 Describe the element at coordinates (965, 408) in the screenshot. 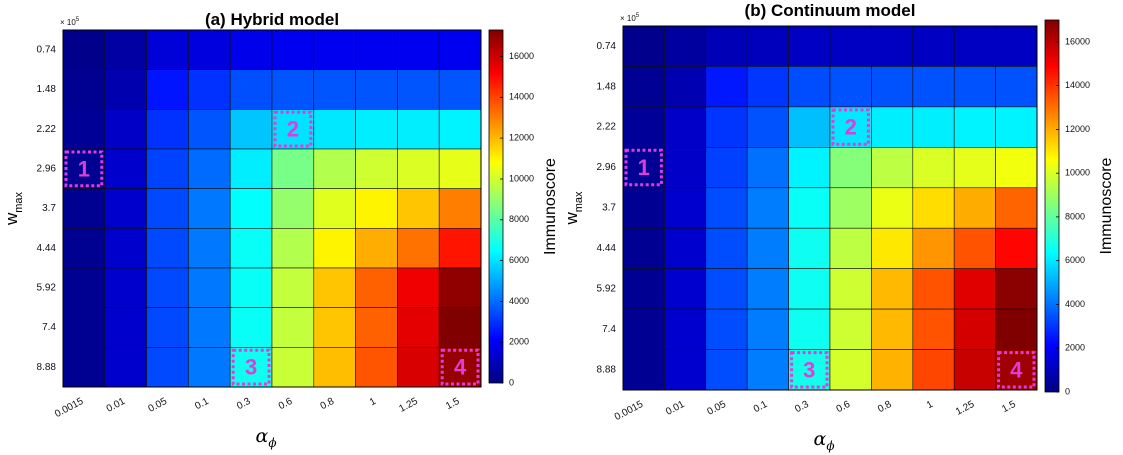

I see `x-tick-label: 1.25` at that location.